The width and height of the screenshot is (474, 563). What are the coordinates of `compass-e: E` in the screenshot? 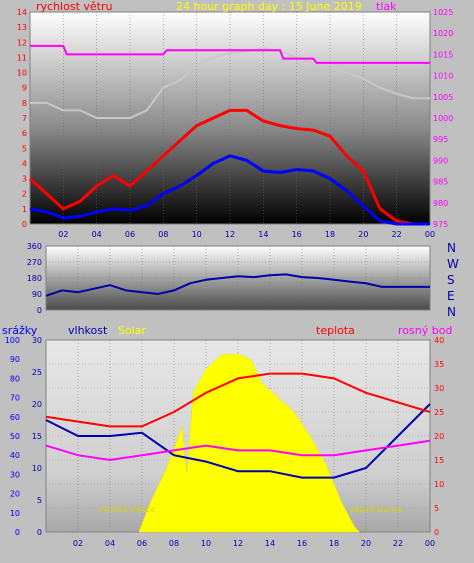 It's located at (451, 296).